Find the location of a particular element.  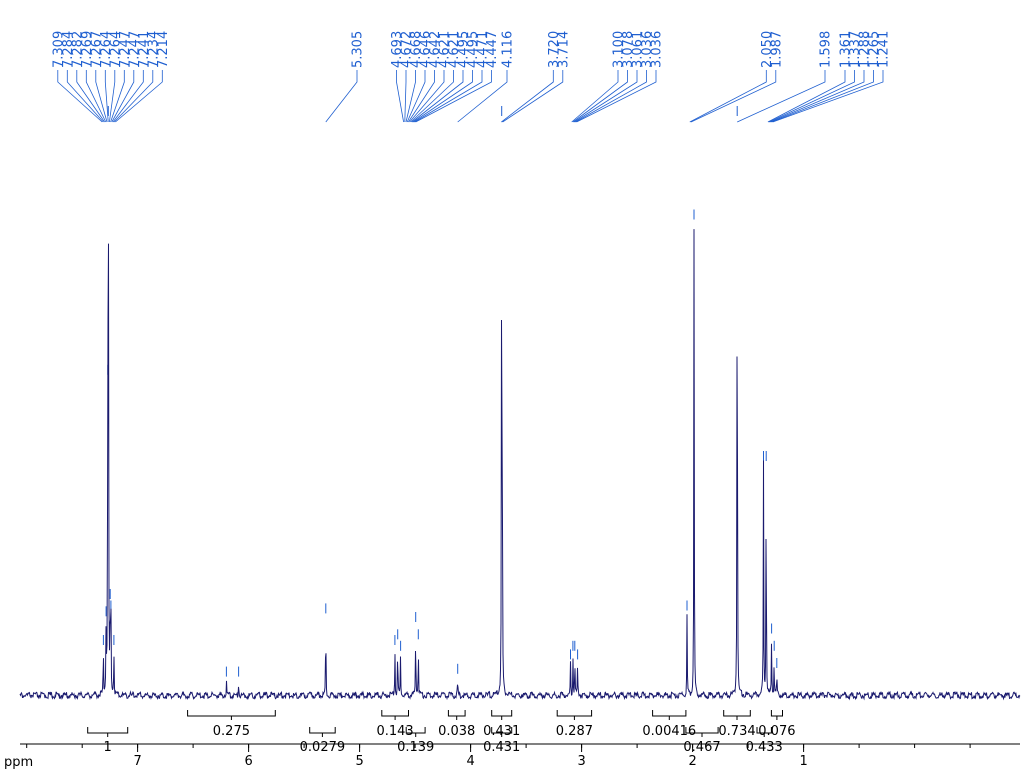

peak-label: 7.309 is located at coordinates (58, 49).